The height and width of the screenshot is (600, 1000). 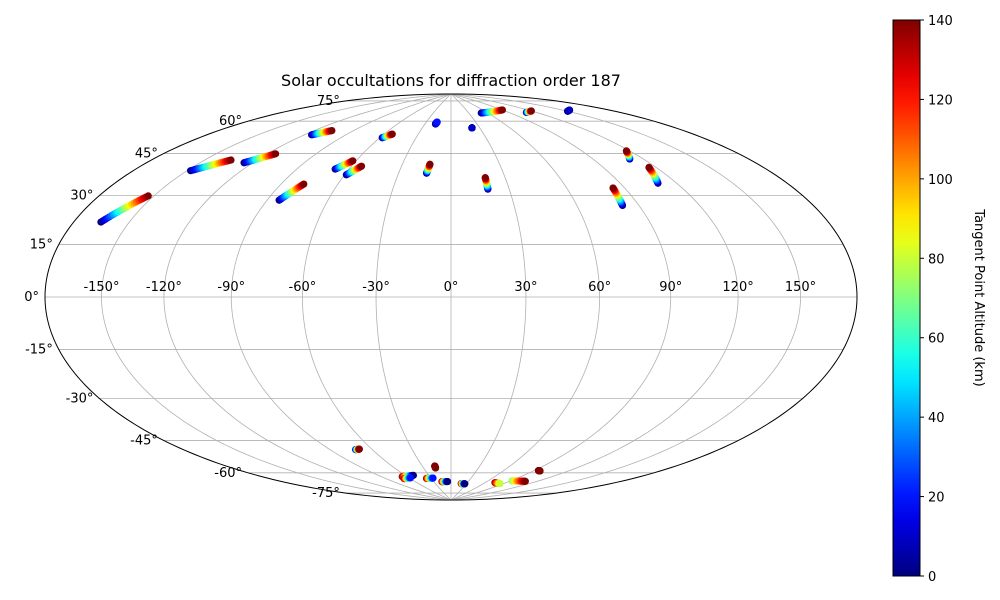 What do you see at coordinates (326, 493) in the screenshot?
I see `latitude-tick-label: -75°` at bounding box center [326, 493].